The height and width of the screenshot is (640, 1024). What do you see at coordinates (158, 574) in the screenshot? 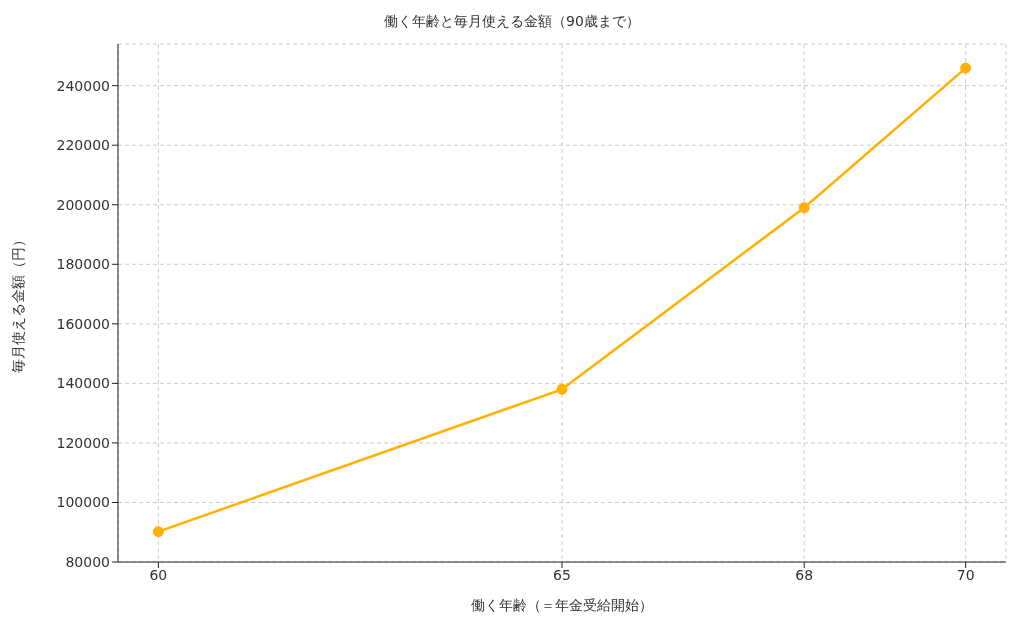
I see `x-tick-label: 60` at bounding box center [158, 574].